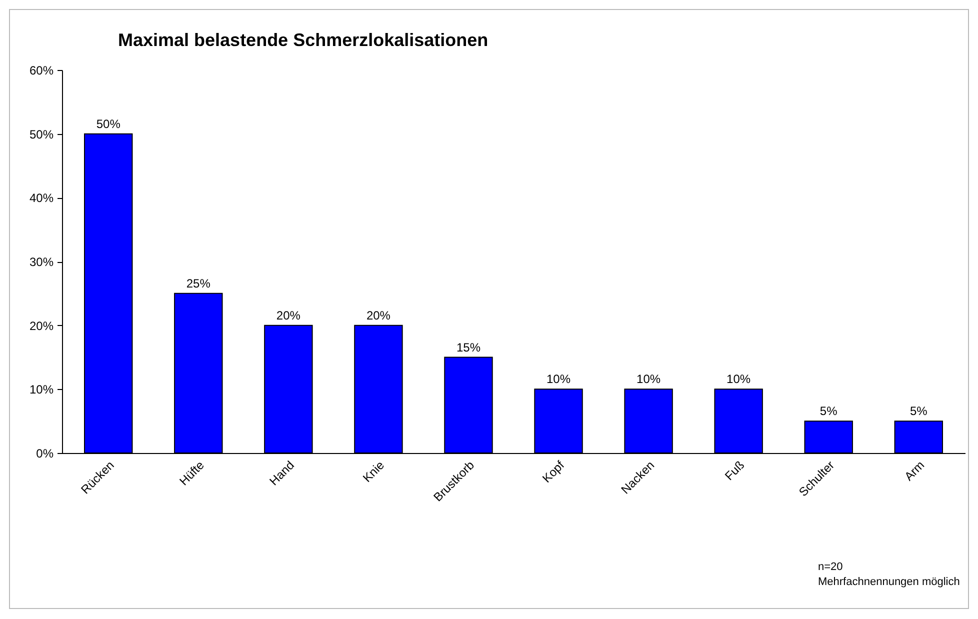 This screenshot has width=978, height=619. I want to click on y-tick-label: 10%, so click(41, 389).